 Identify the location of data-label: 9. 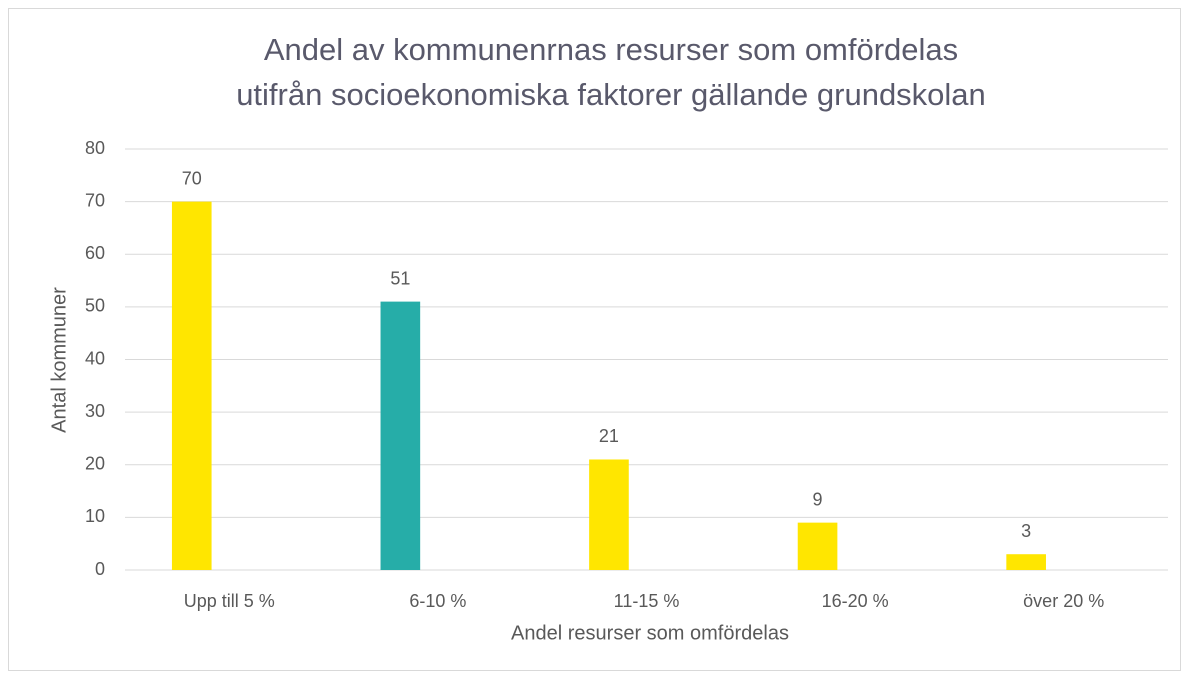
(818, 499).